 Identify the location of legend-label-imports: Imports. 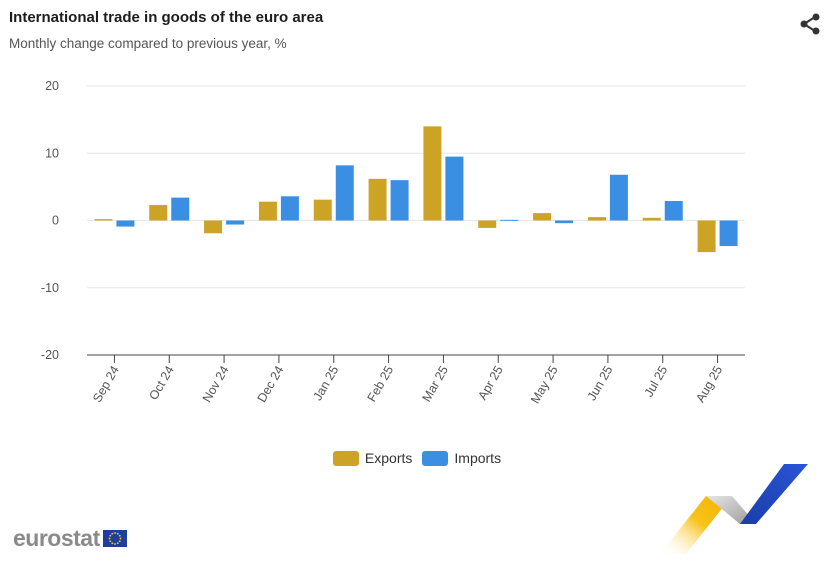
(478, 458).